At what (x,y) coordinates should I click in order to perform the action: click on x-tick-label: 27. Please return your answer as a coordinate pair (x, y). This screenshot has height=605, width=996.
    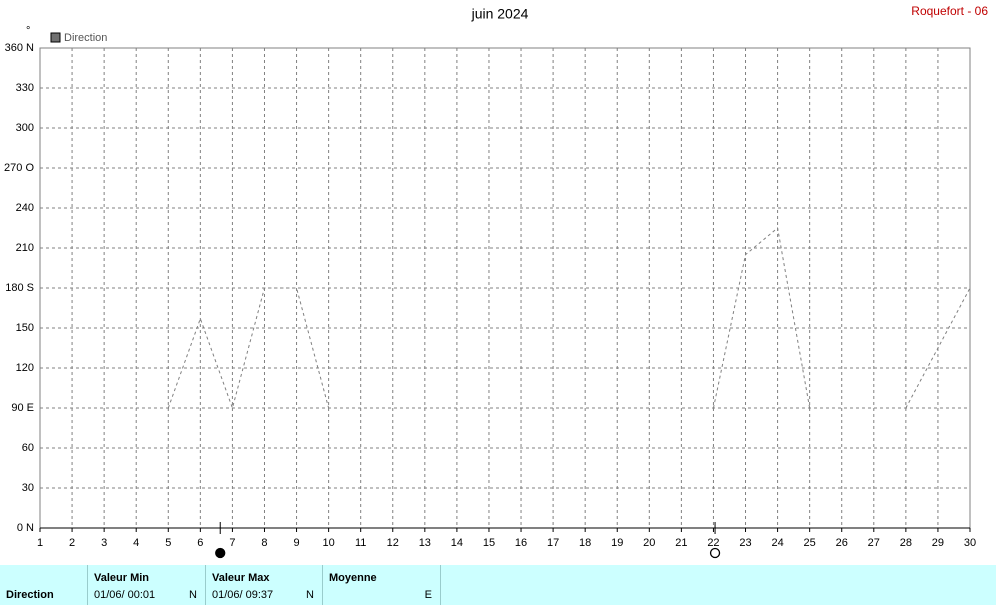
    Looking at the image, I should click on (874, 543).